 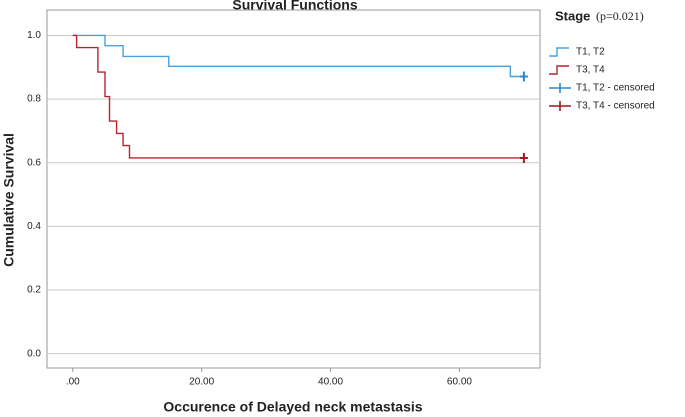 I want to click on x-tick-label: 60.00, so click(x=459, y=382).